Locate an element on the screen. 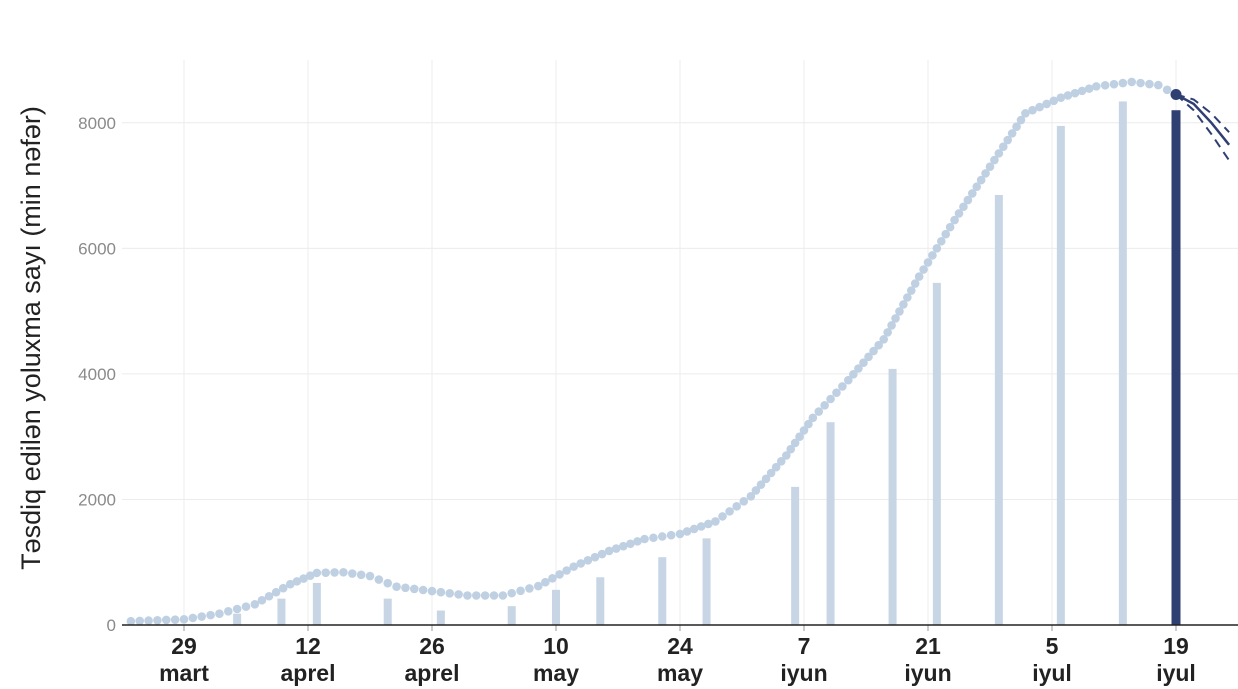 The height and width of the screenshot is (689, 1238). forecast-lower-line is located at coordinates (1202, 127).